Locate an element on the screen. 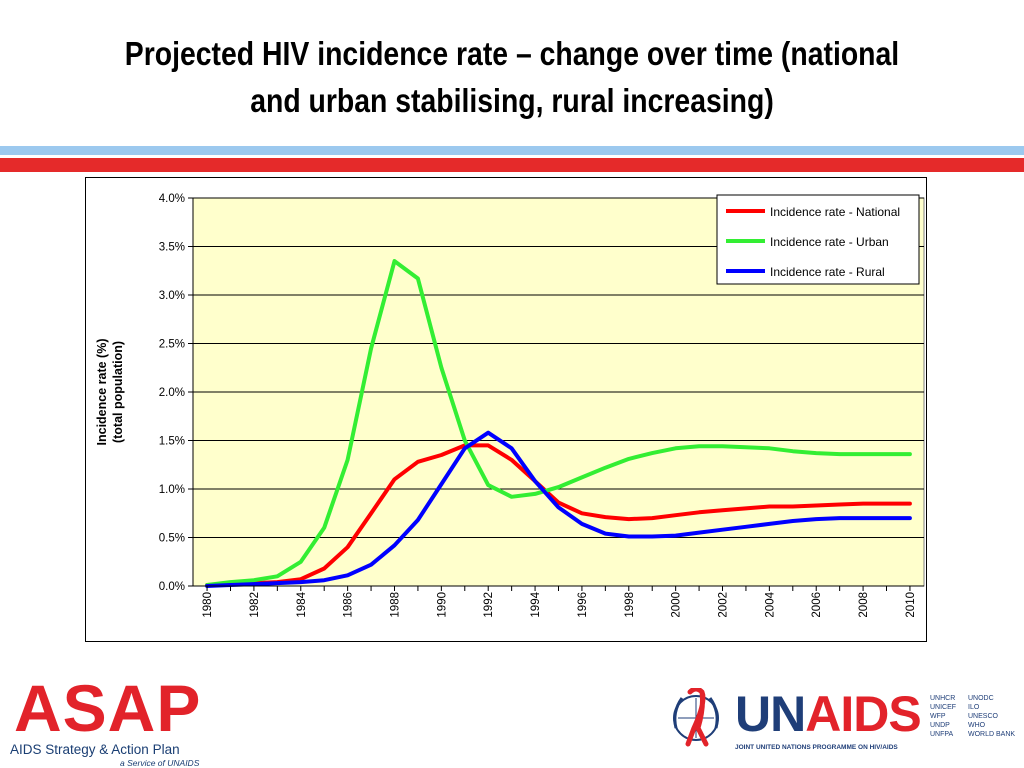  series-line-incidence-rate-rural is located at coordinates (558, 509).